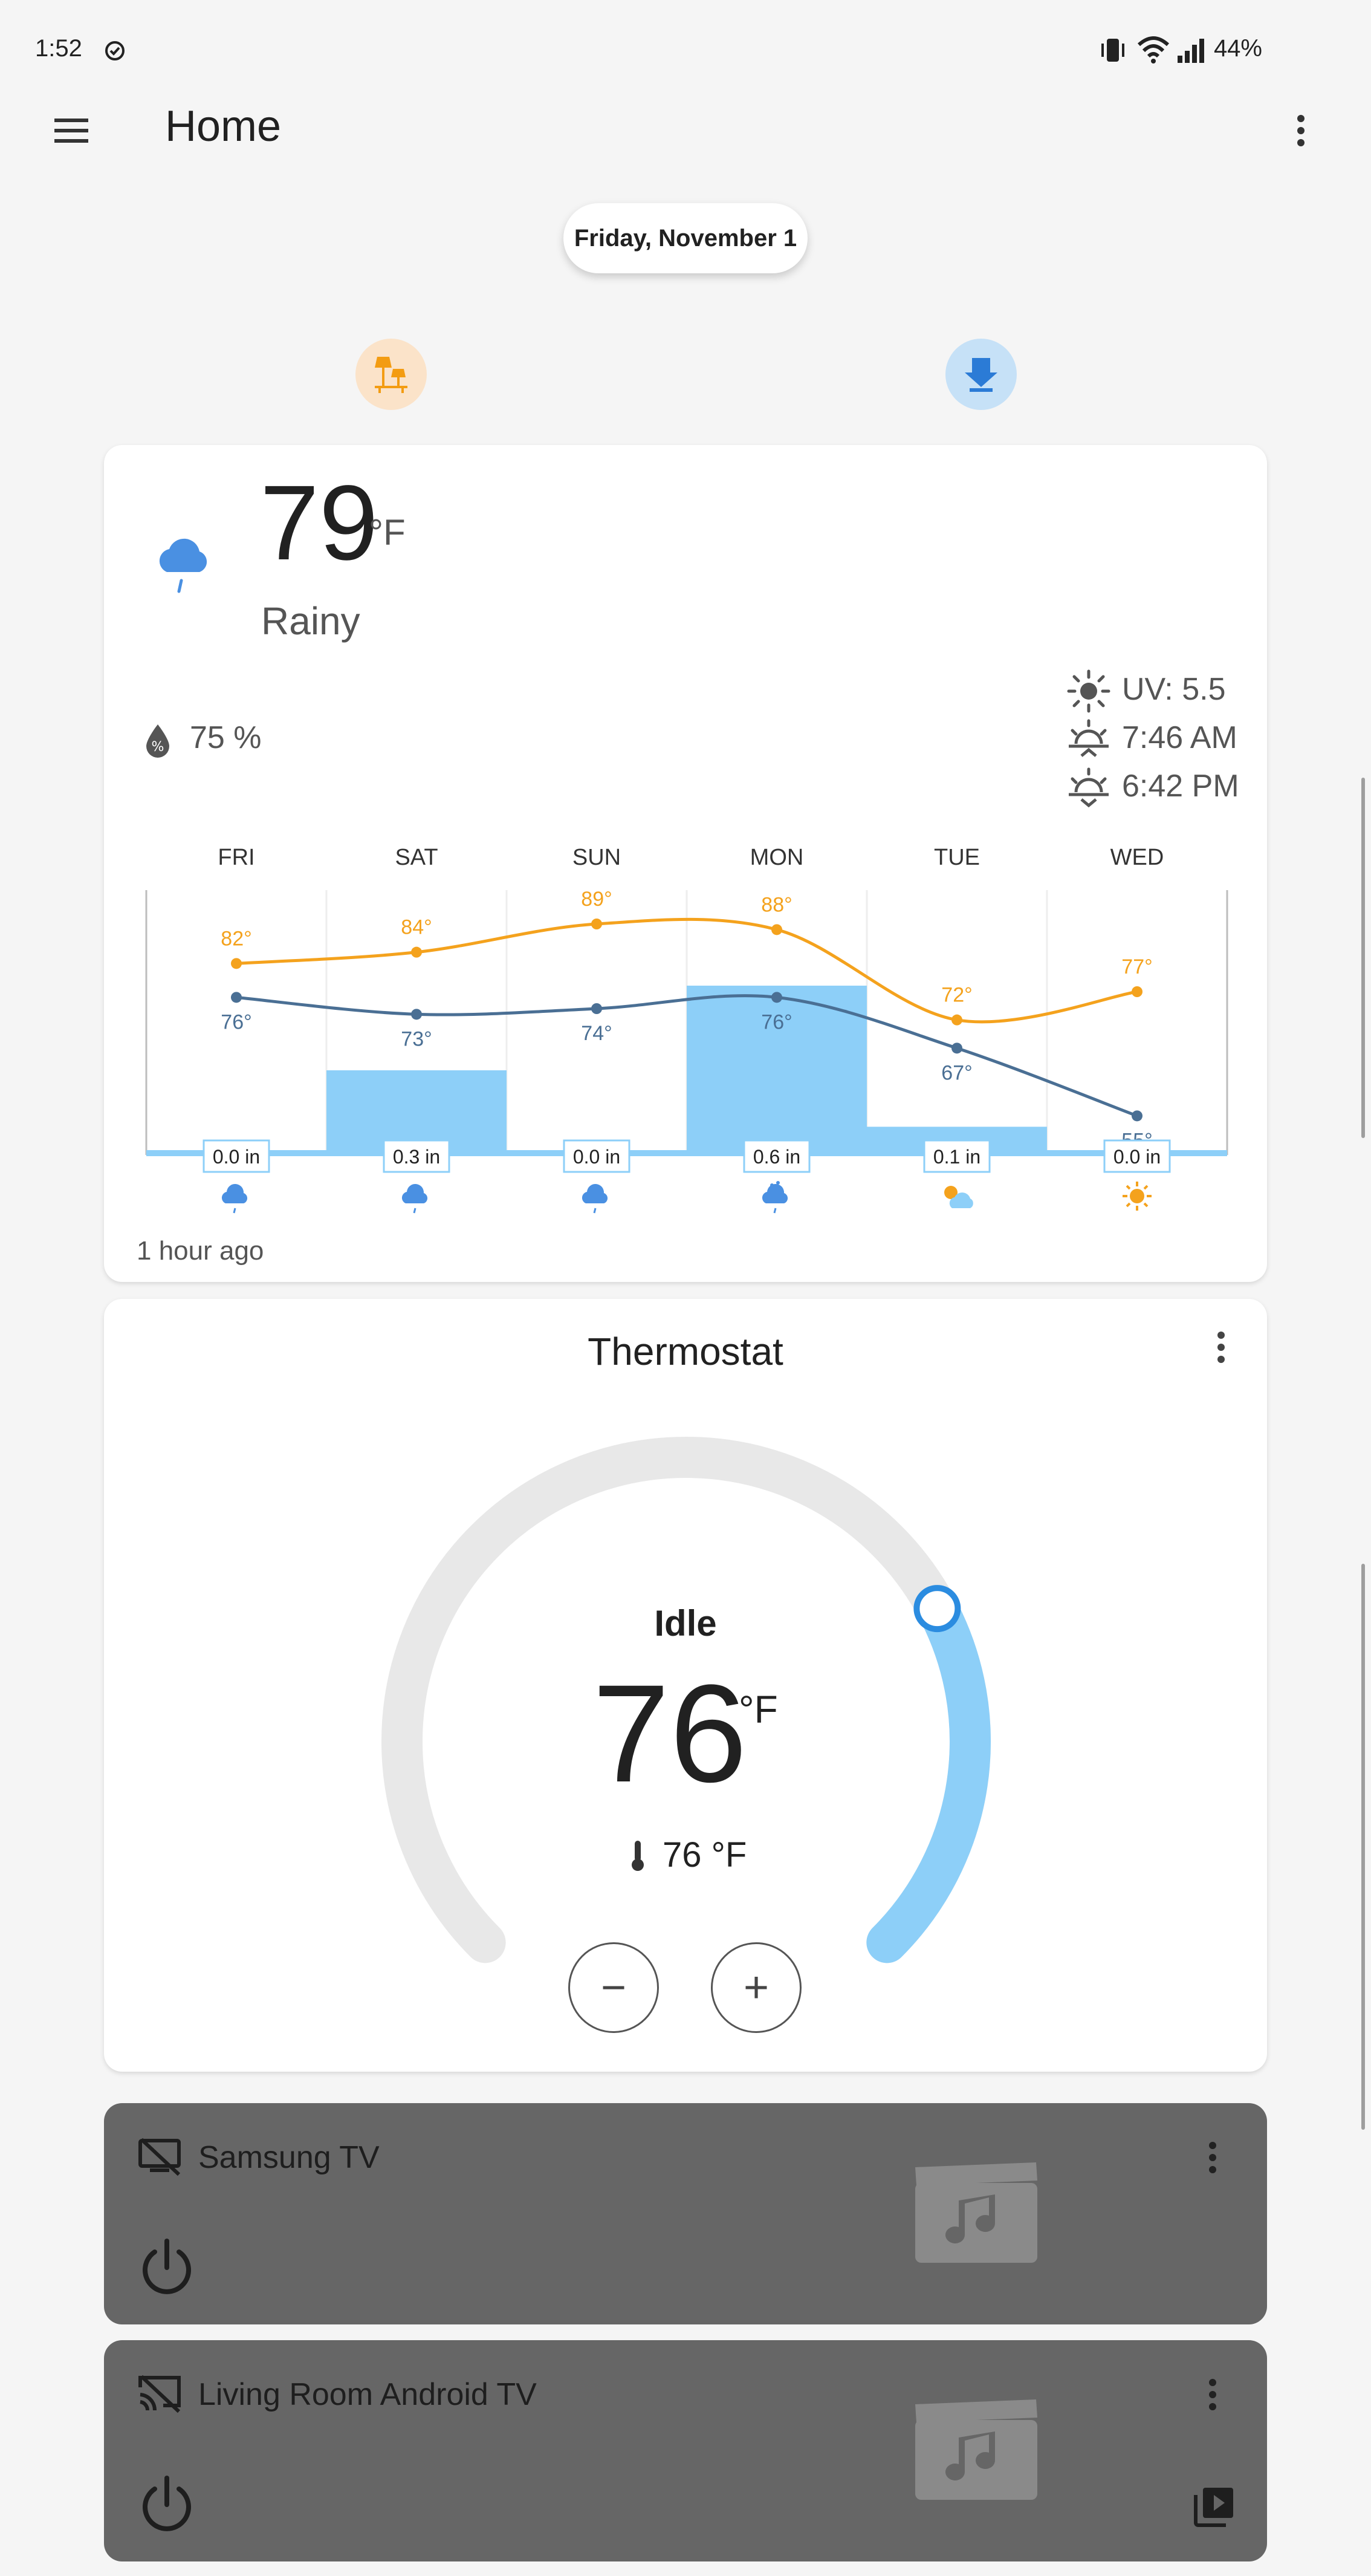  What do you see at coordinates (596, 1033) in the screenshot?
I see `low-temp-label: 74°` at bounding box center [596, 1033].